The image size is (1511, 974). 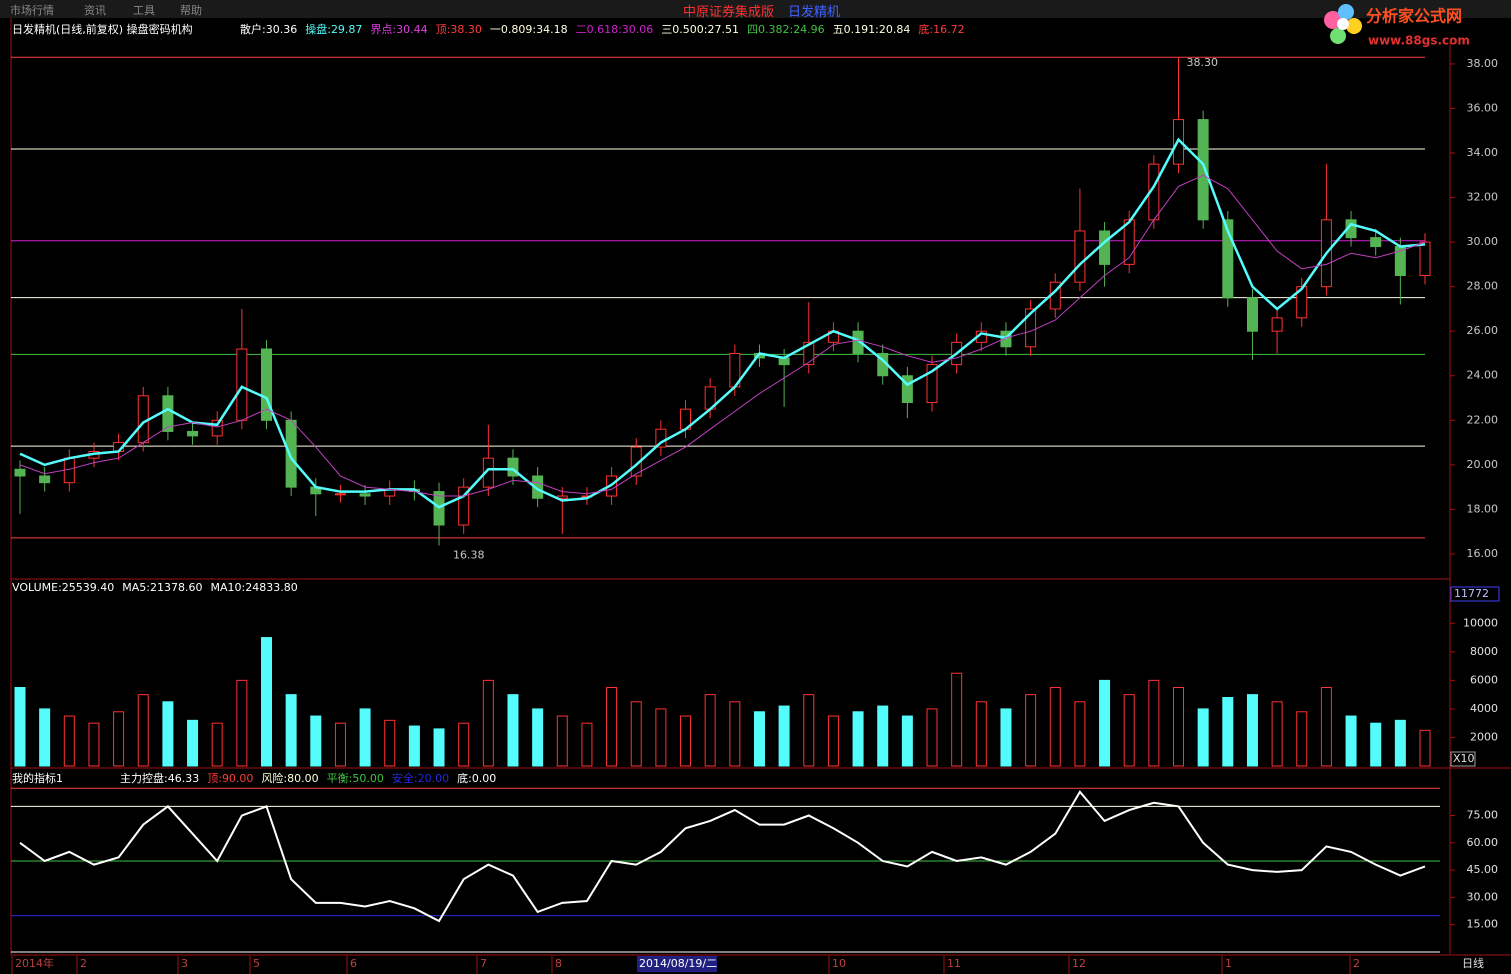 I want to click on app-title: 中原证券集成版, so click(x=729, y=12).